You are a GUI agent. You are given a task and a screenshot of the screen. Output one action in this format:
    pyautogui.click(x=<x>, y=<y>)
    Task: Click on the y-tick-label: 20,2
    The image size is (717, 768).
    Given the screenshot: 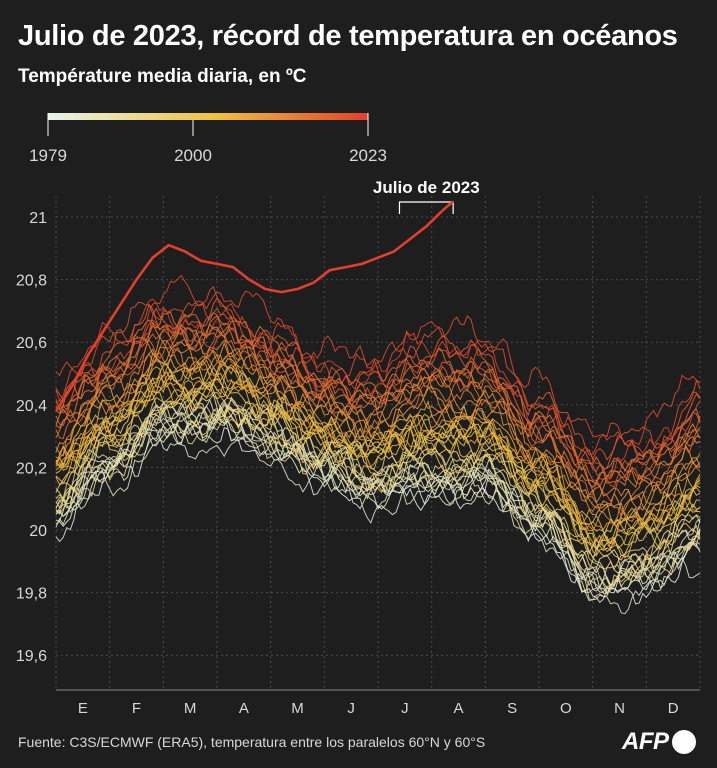 What is the action you would take?
    pyautogui.click(x=31, y=468)
    